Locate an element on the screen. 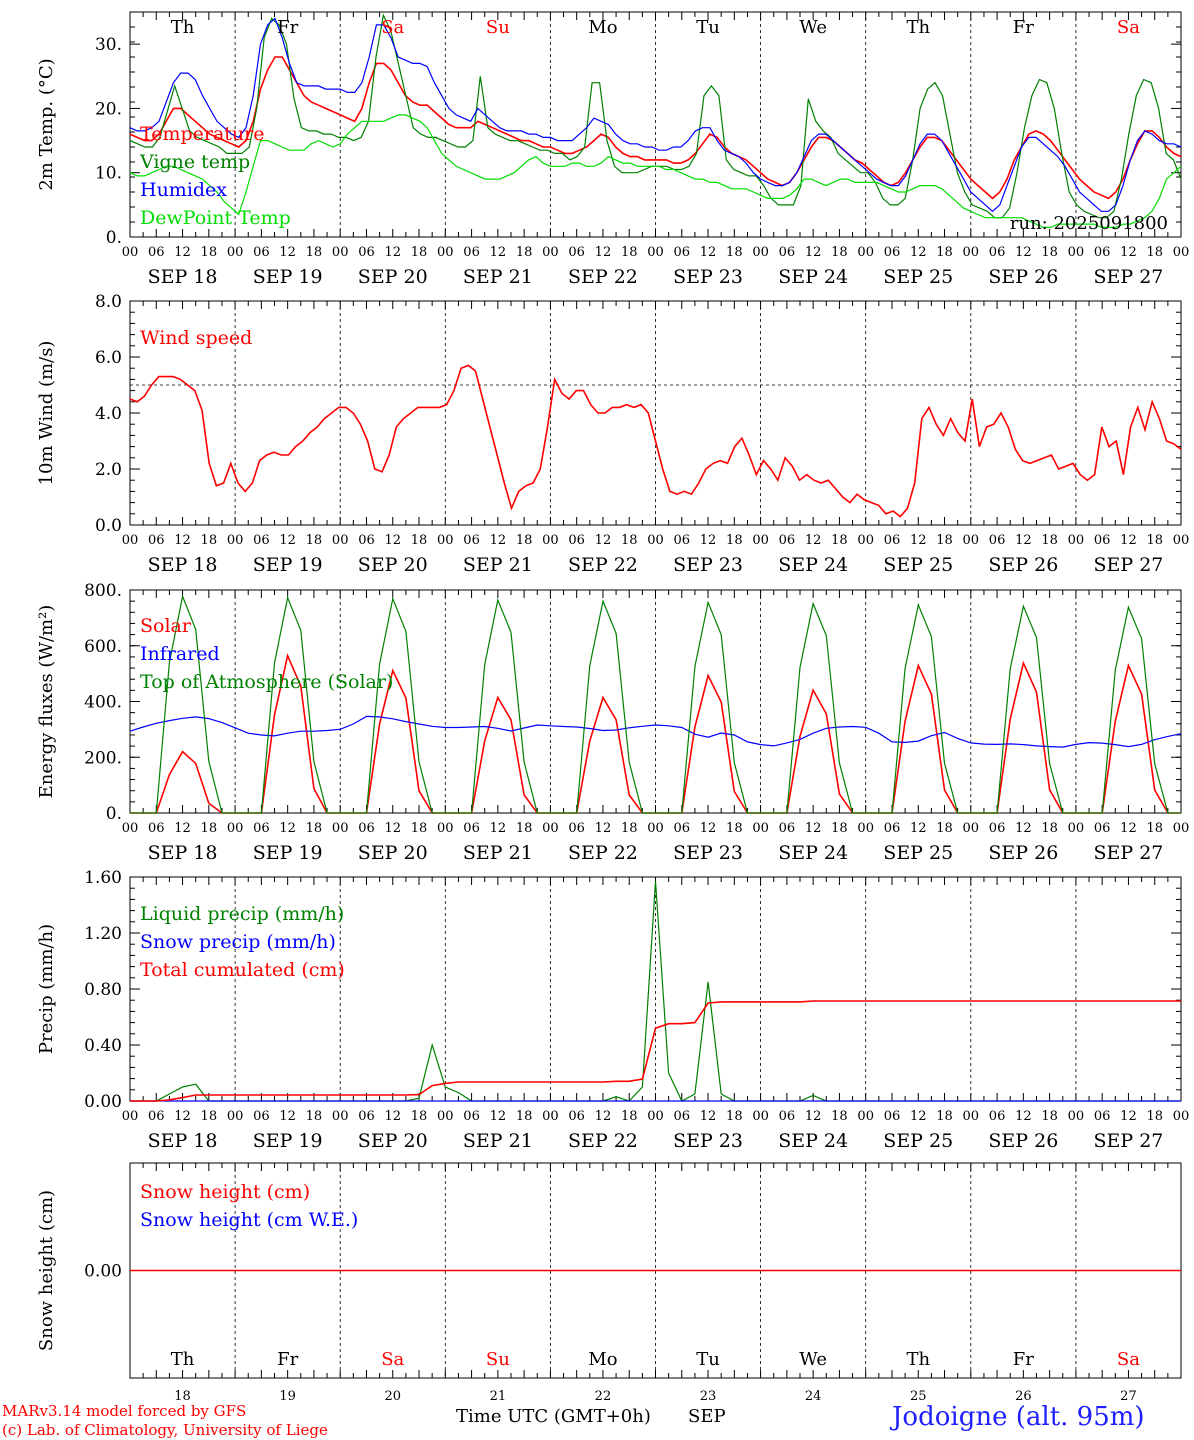  legend-entry: Wind speed is located at coordinates (196, 338).